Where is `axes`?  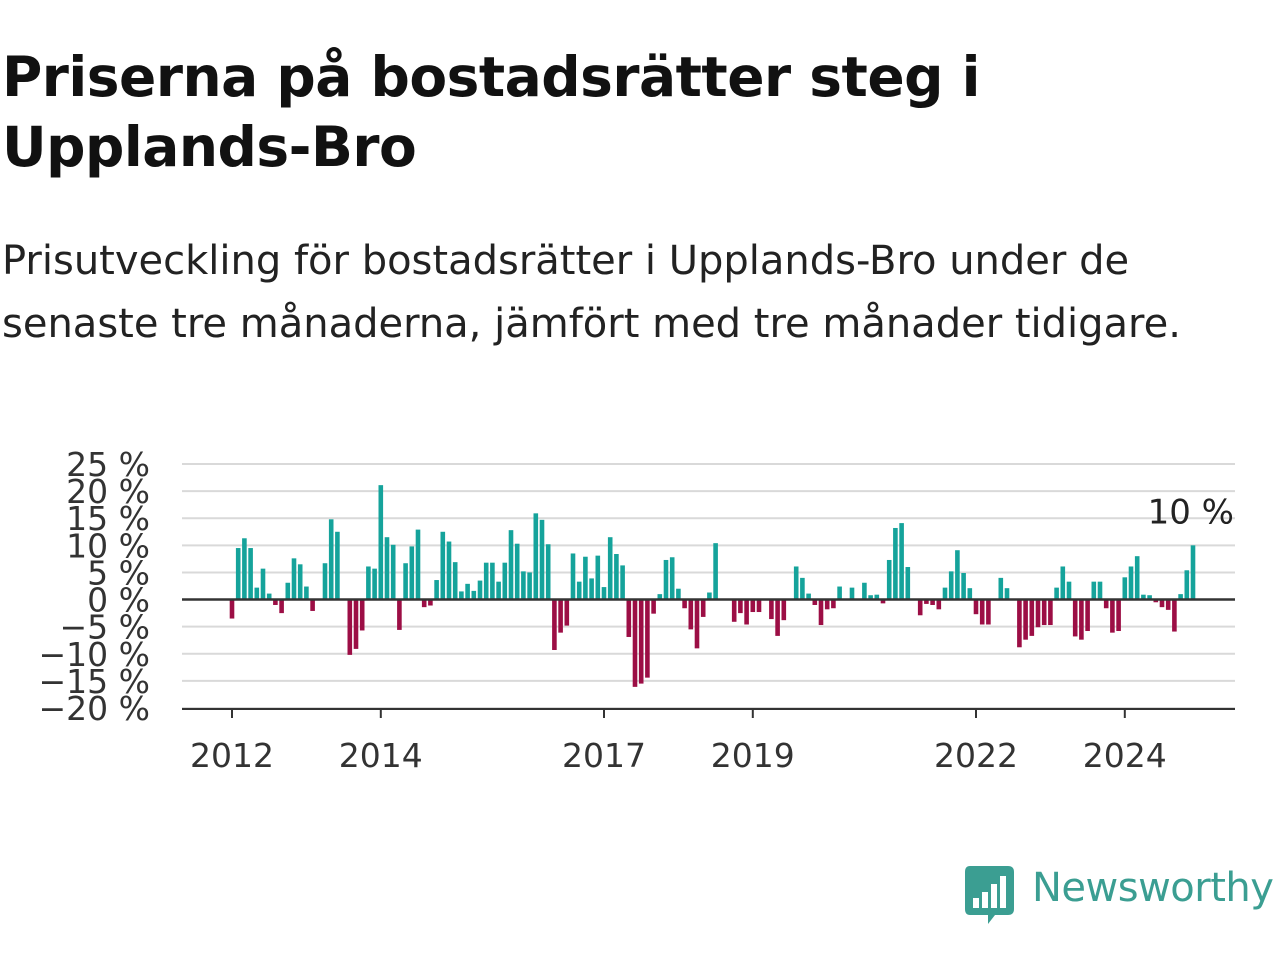 axes is located at coordinates (708, 658).